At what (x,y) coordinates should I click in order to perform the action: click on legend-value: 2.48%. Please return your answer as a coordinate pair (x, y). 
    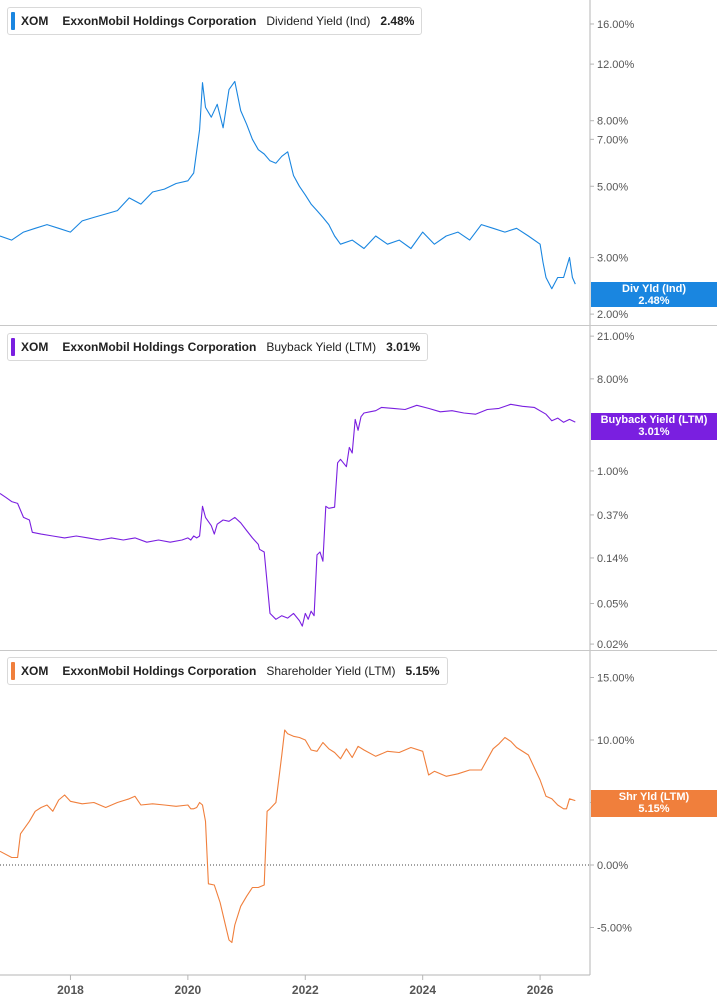
    Looking at the image, I should click on (397, 21).